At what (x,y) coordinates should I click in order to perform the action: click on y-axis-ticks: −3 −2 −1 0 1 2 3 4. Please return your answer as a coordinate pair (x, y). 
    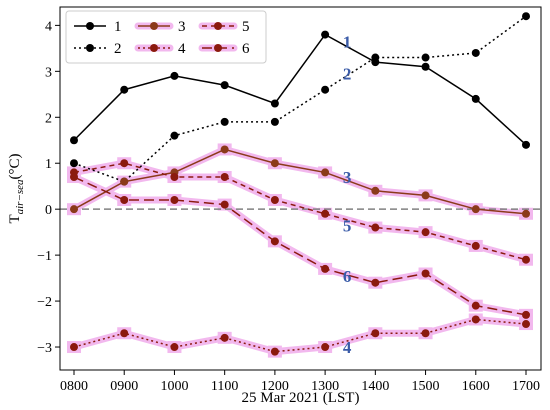
    Looking at the image, I should click on (48, 187).